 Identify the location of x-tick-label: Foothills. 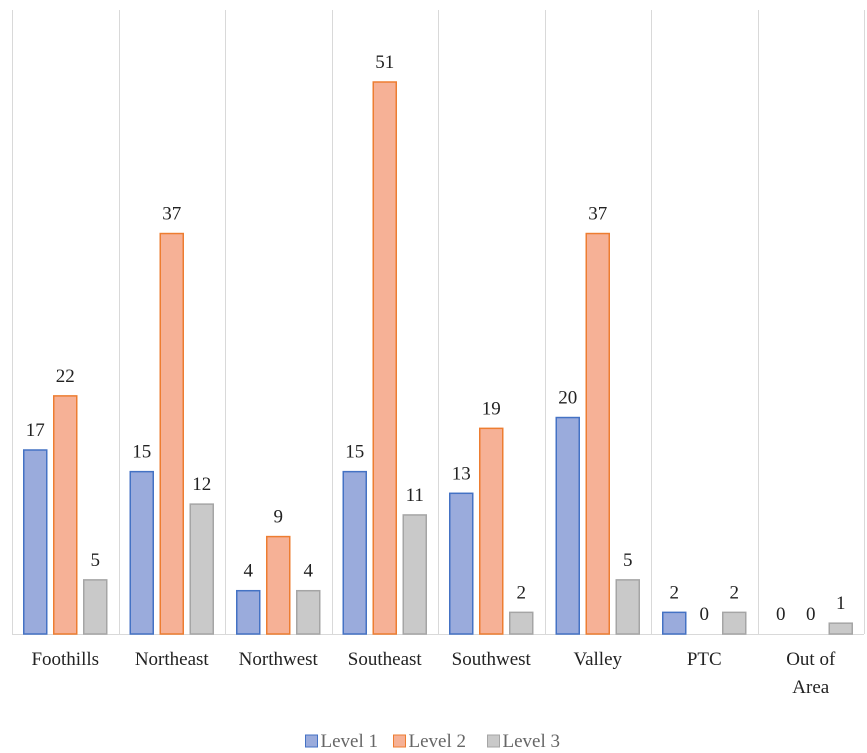
(65, 659).